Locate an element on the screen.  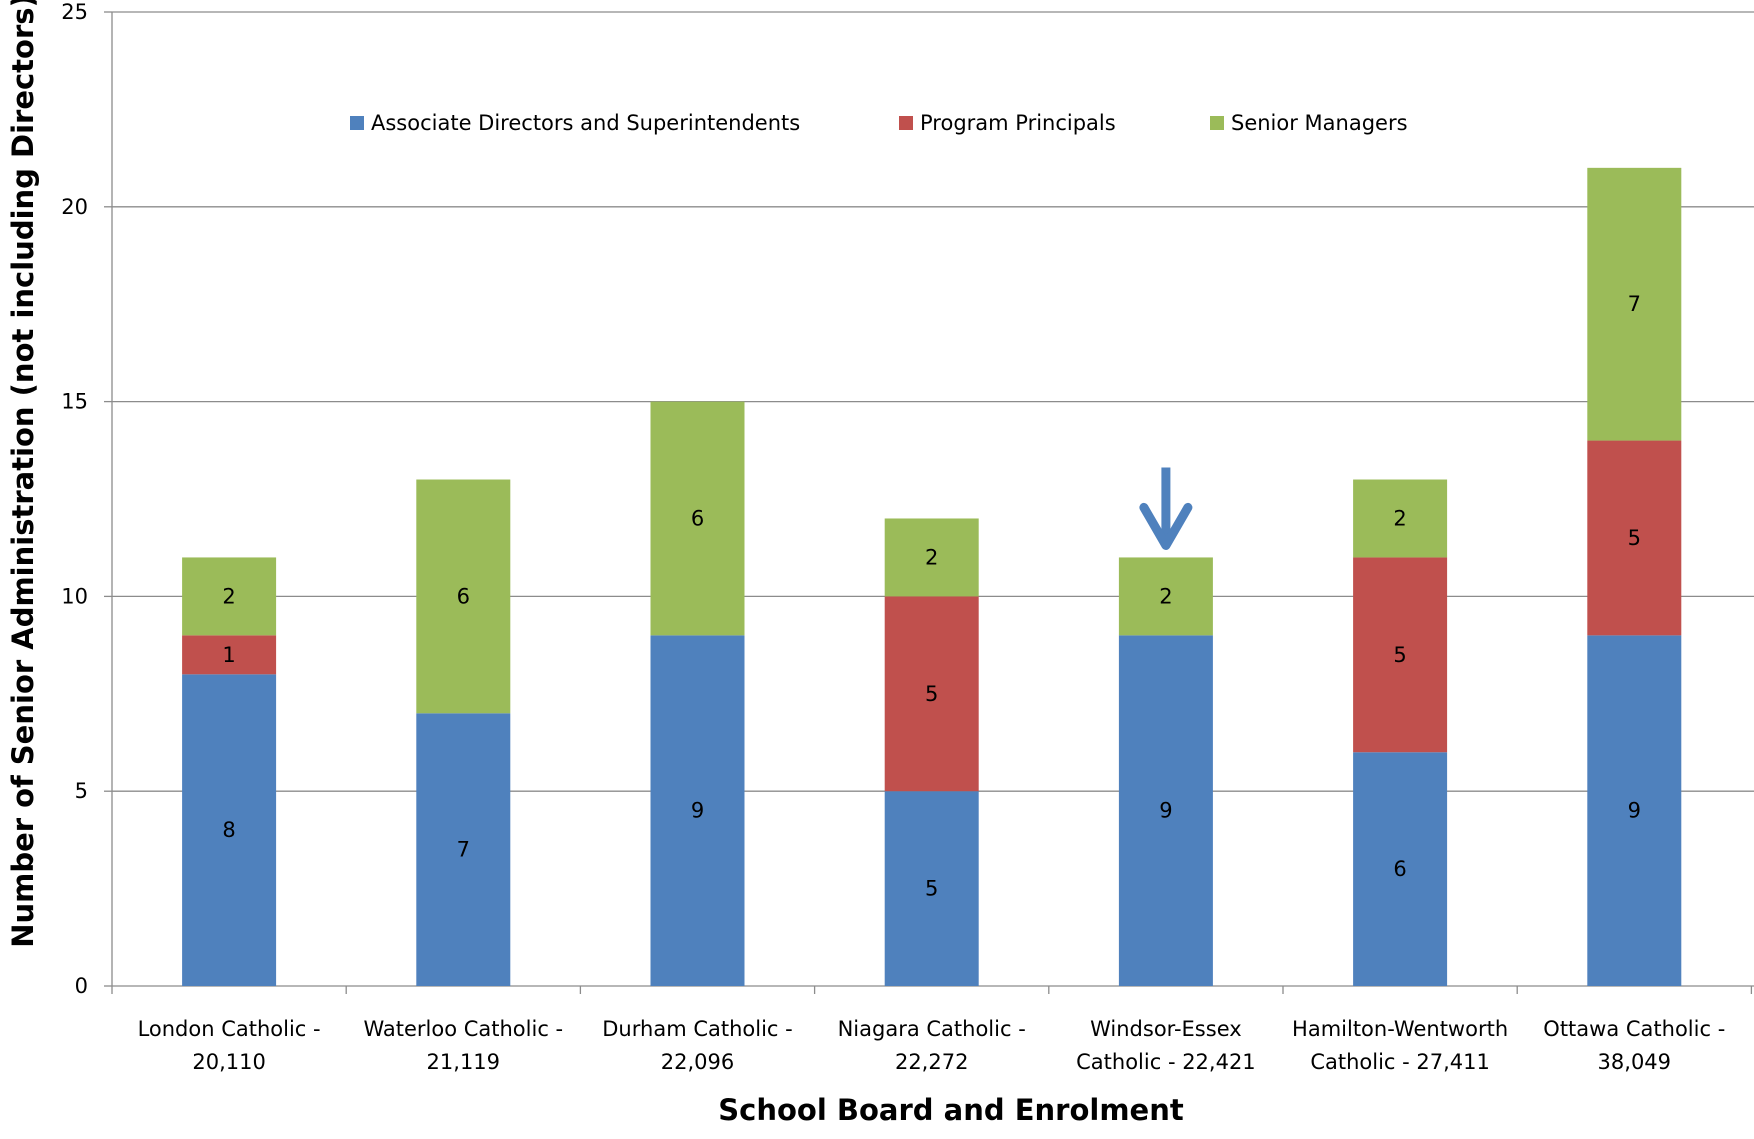
x-tick-label: Catholic - 27,411 is located at coordinates (1400, 1062).